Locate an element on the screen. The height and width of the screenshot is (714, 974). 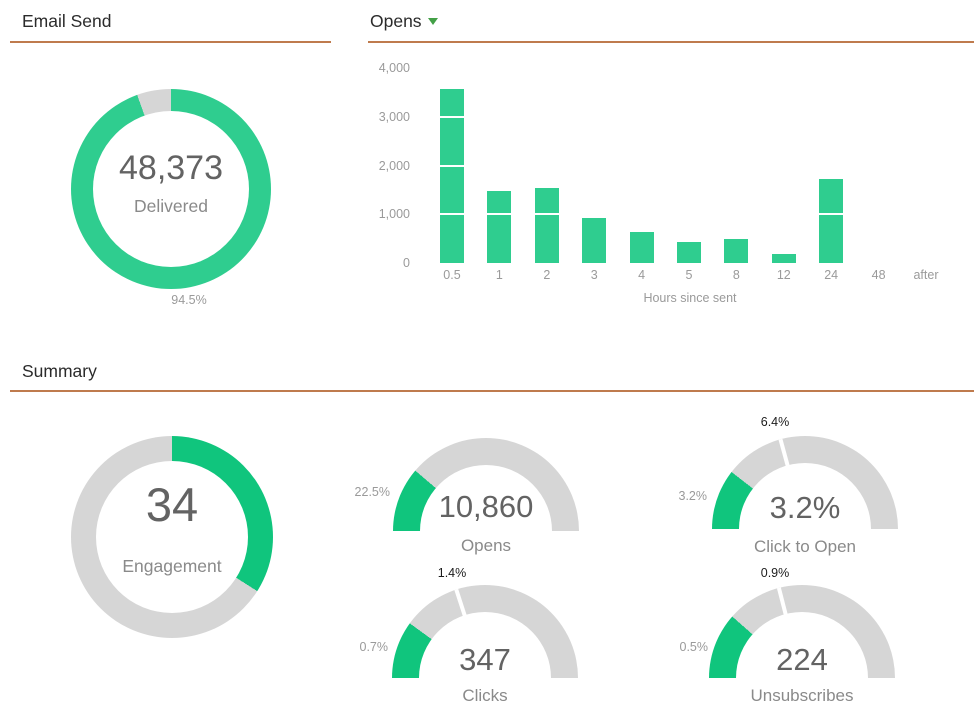
bar-4h is located at coordinates (641, 247).